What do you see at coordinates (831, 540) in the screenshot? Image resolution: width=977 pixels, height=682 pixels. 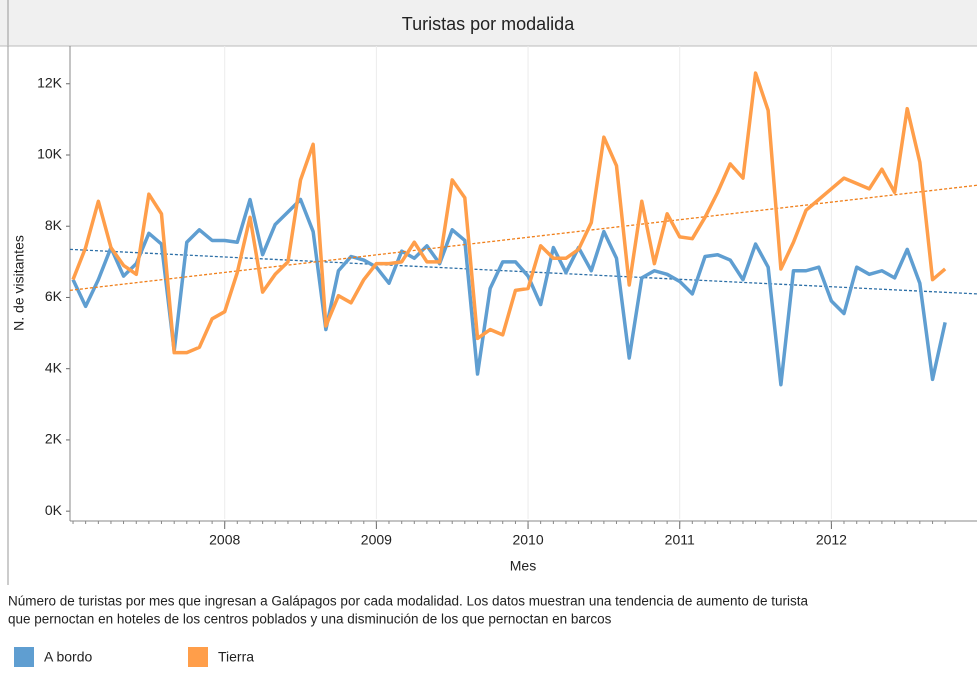 I see `x-tick-label: 2012` at bounding box center [831, 540].